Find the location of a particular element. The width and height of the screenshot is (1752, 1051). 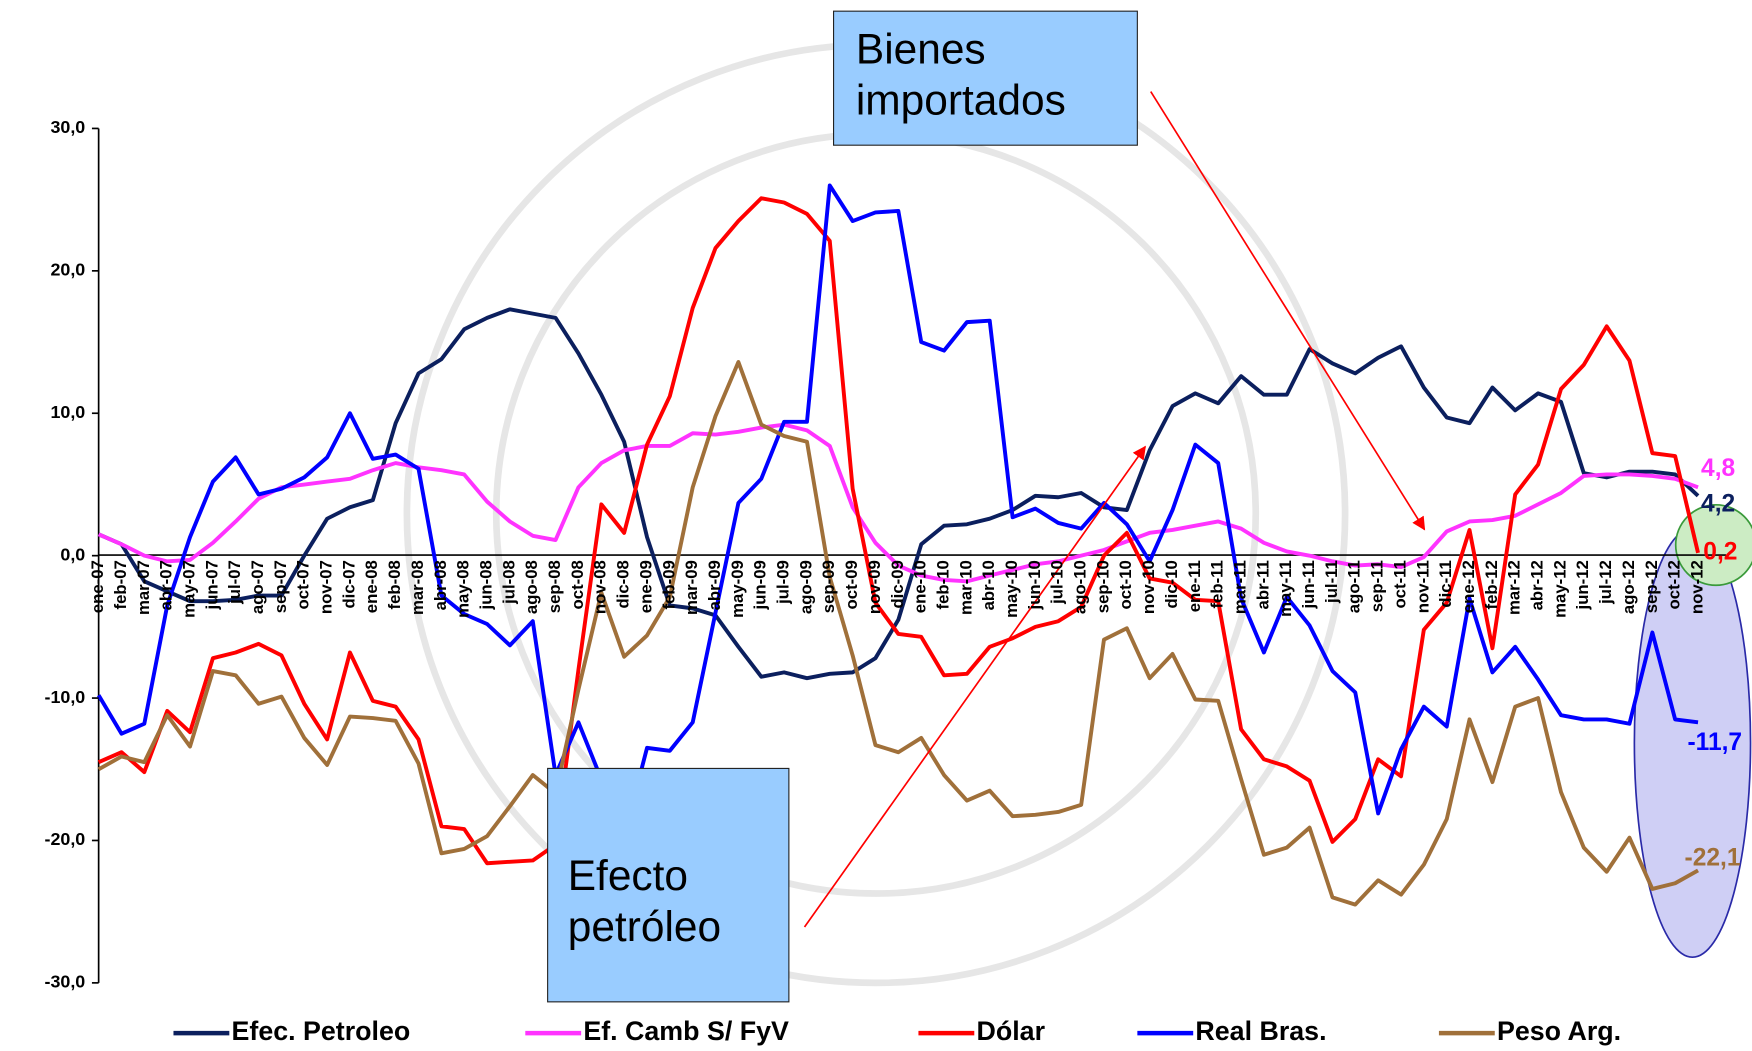

x-tick-label: jul-11 is located at coordinates (1331, 582).